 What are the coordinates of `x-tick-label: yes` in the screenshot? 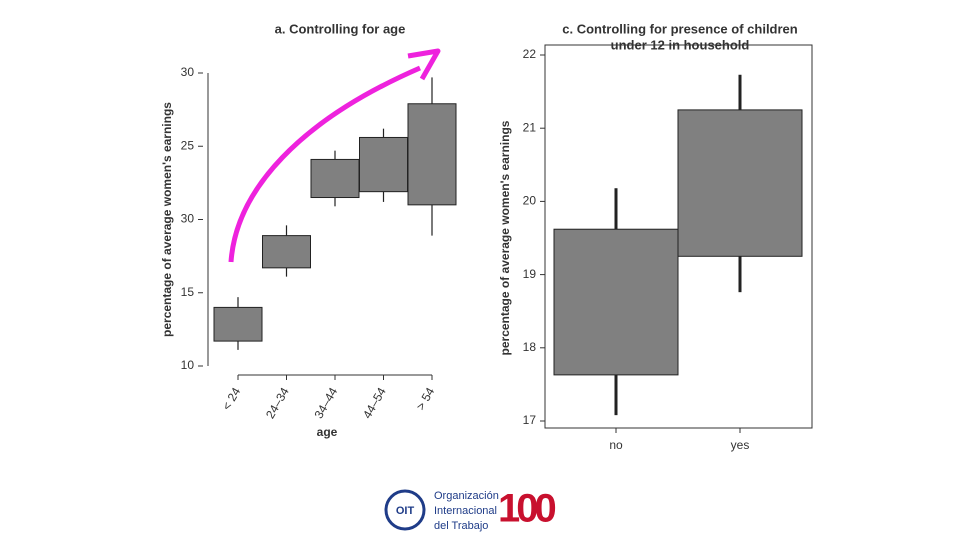 It's located at (740, 445).